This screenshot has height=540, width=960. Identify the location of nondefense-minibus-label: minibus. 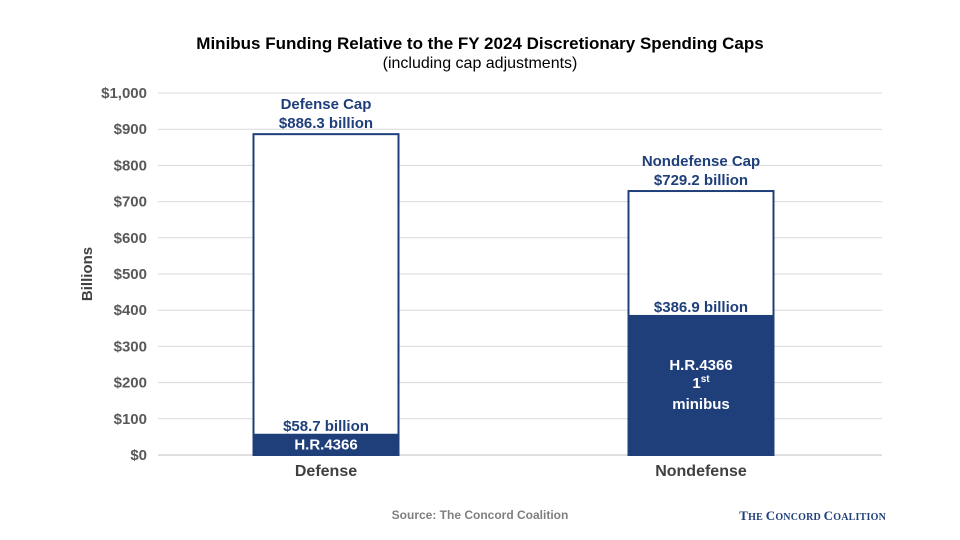
(701, 404).